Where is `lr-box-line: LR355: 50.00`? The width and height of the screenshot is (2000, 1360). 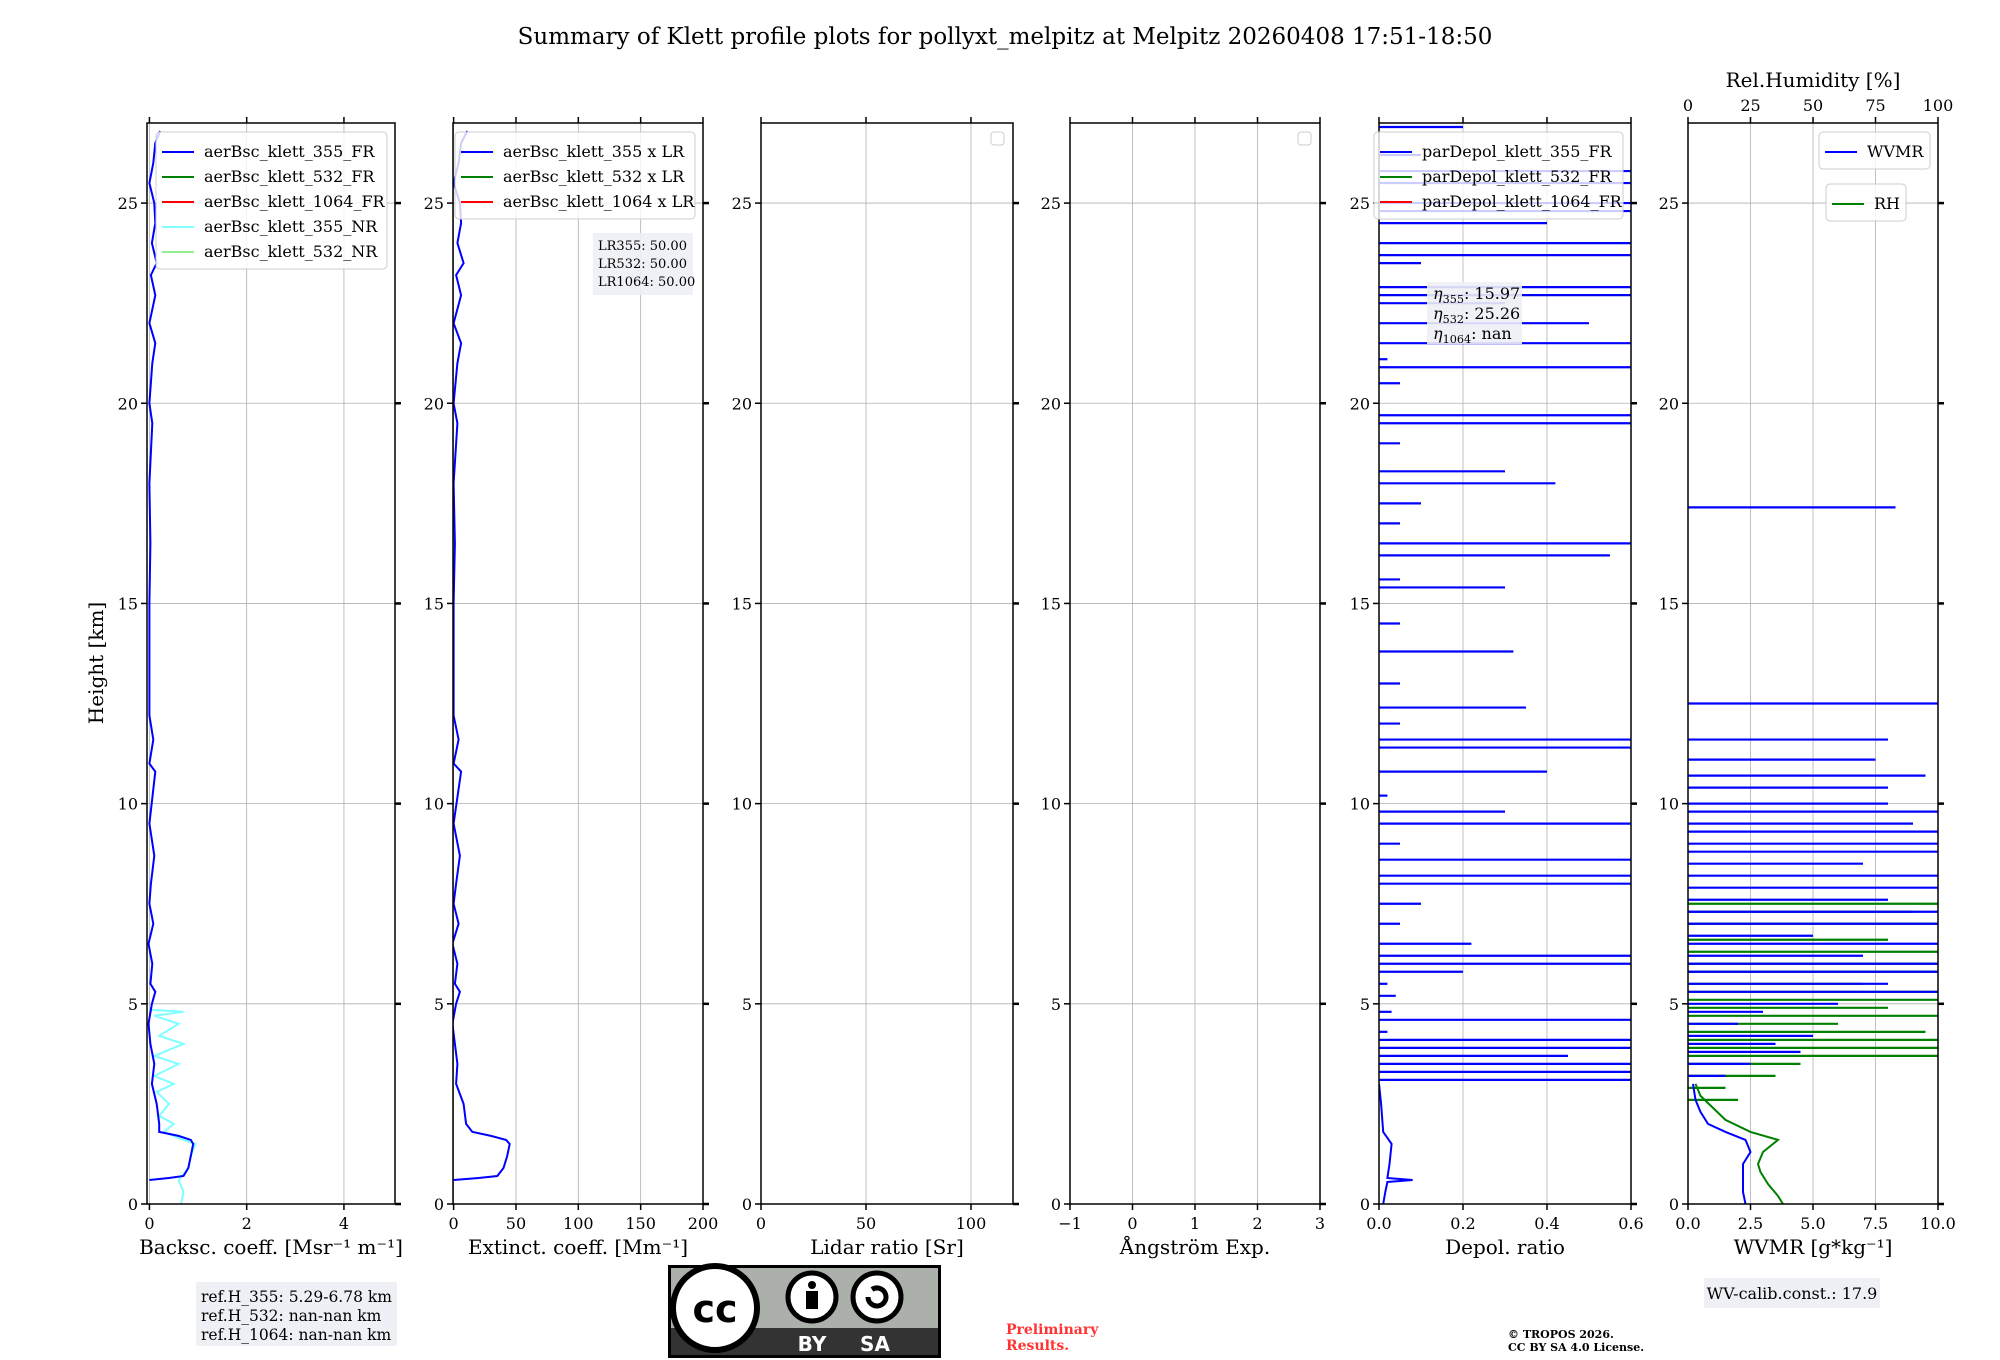
lr-box-line: LR355: 50.00 is located at coordinates (642, 246).